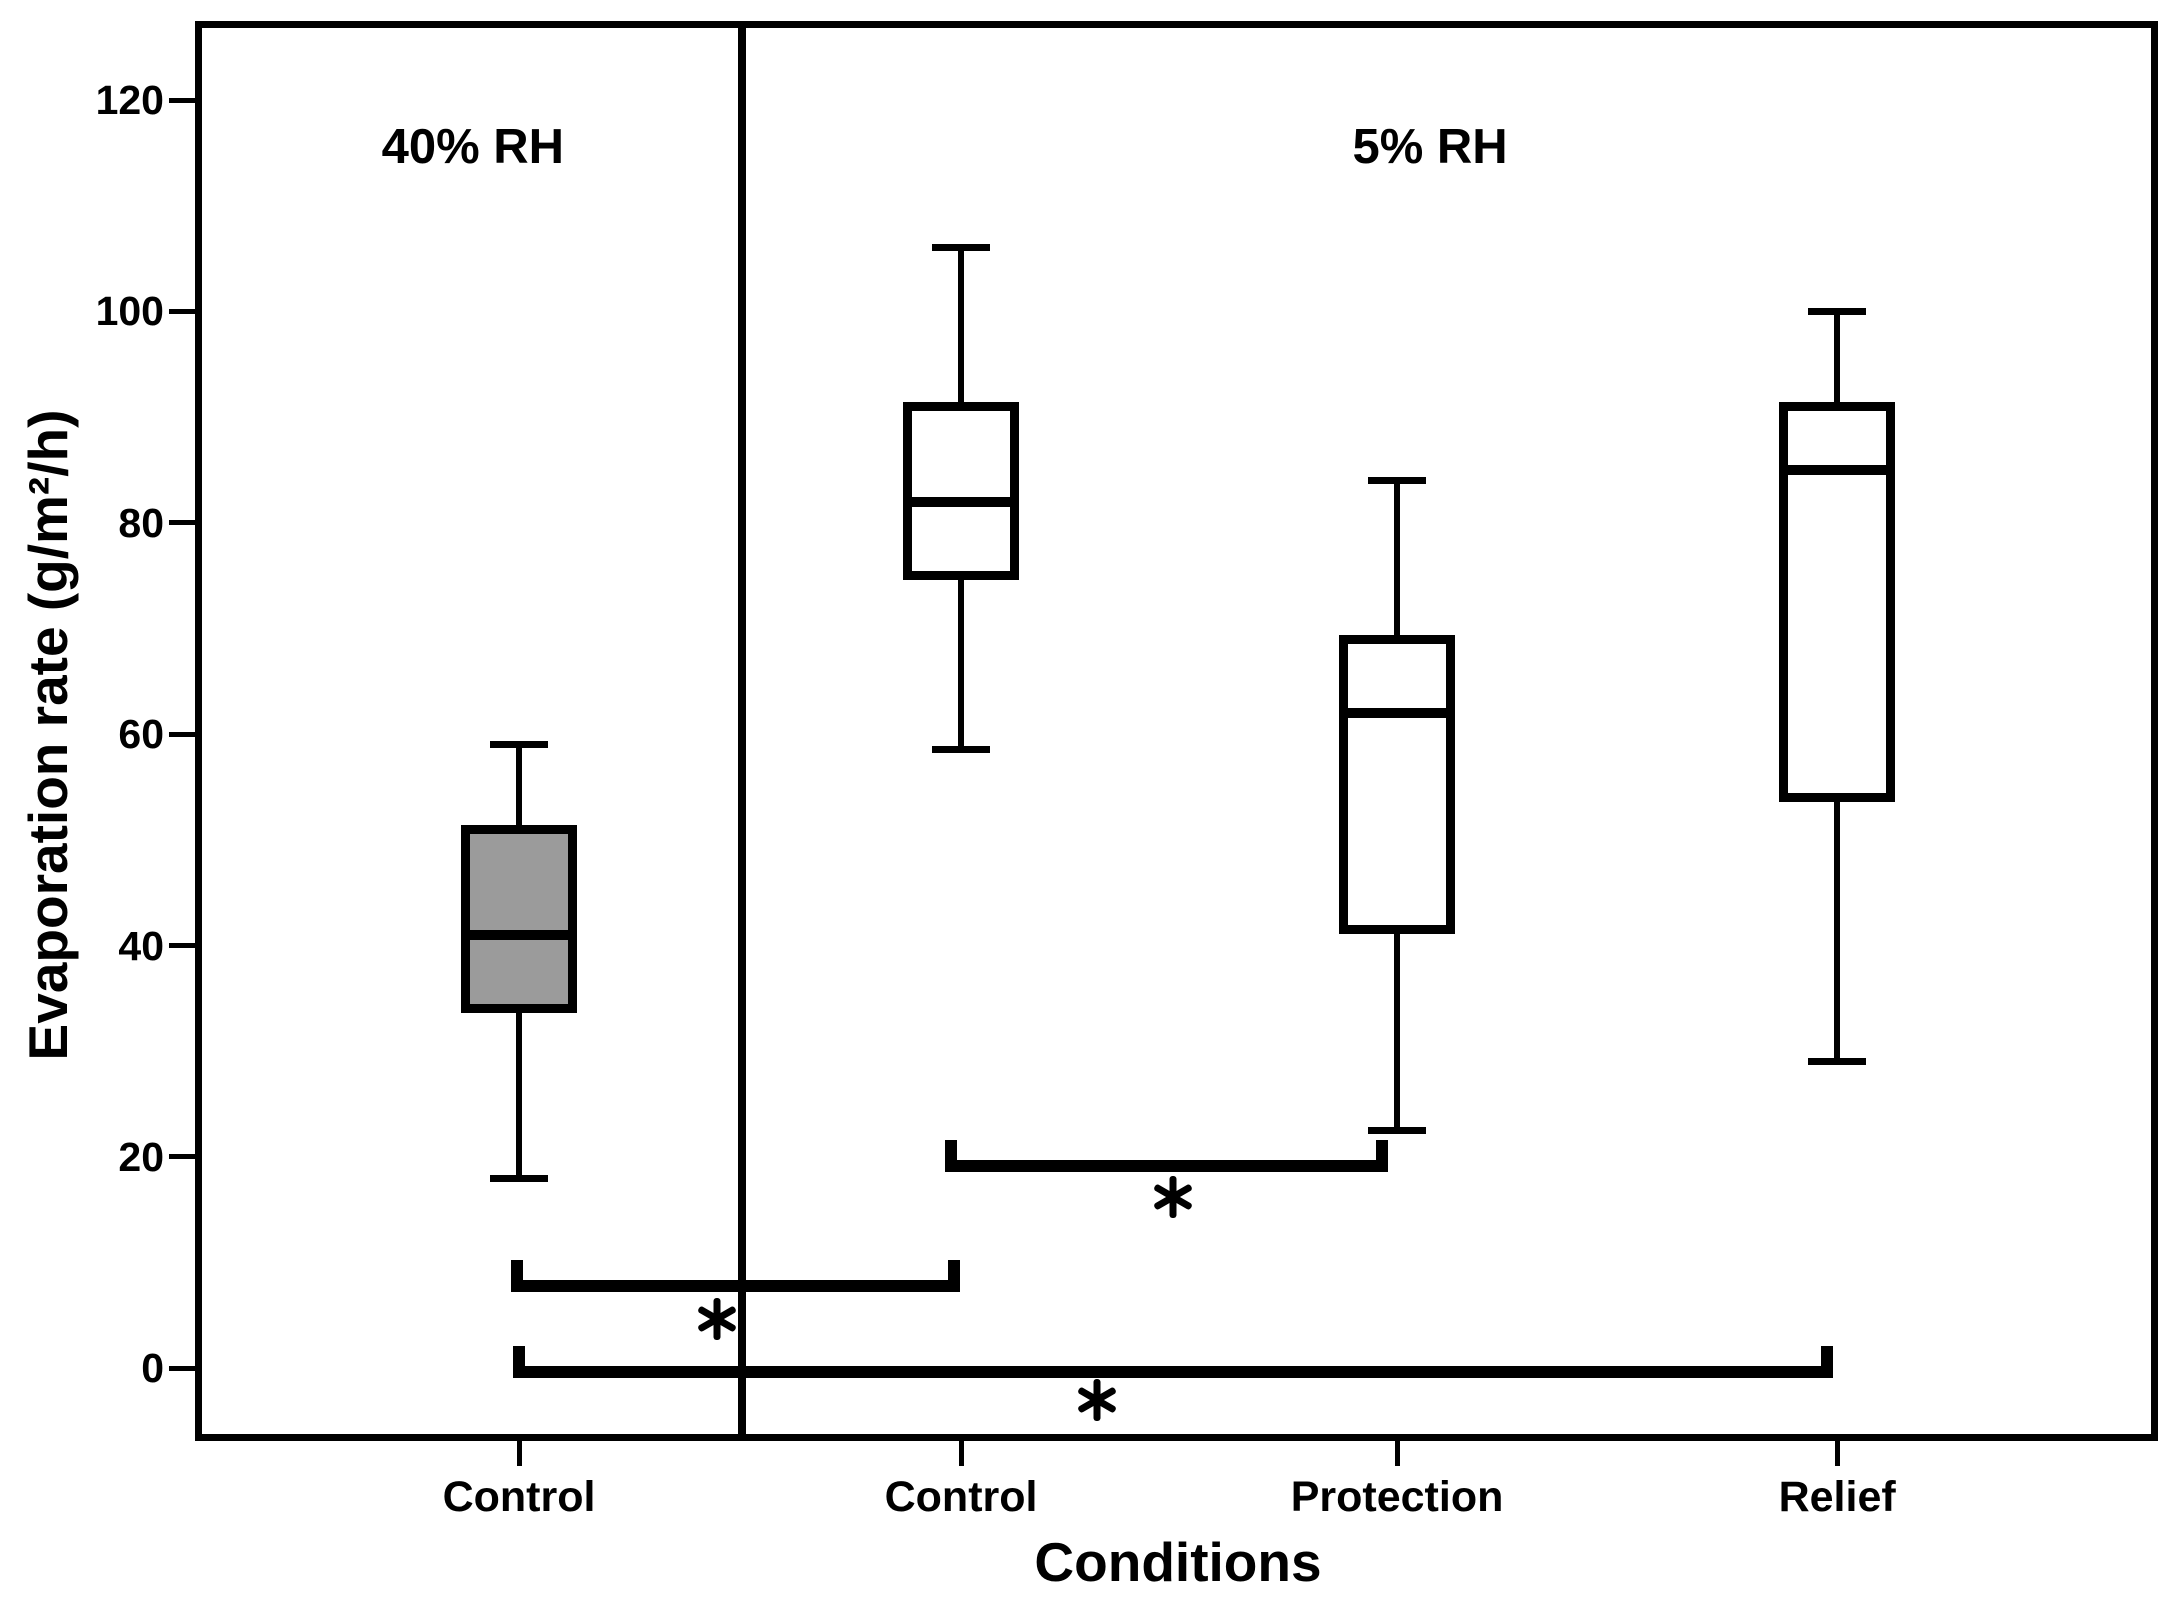 The height and width of the screenshot is (1614, 2181). What do you see at coordinates (129, 100) in the screenshot?
I see `y-tick-label: 120` at bounding box center [129, 100].